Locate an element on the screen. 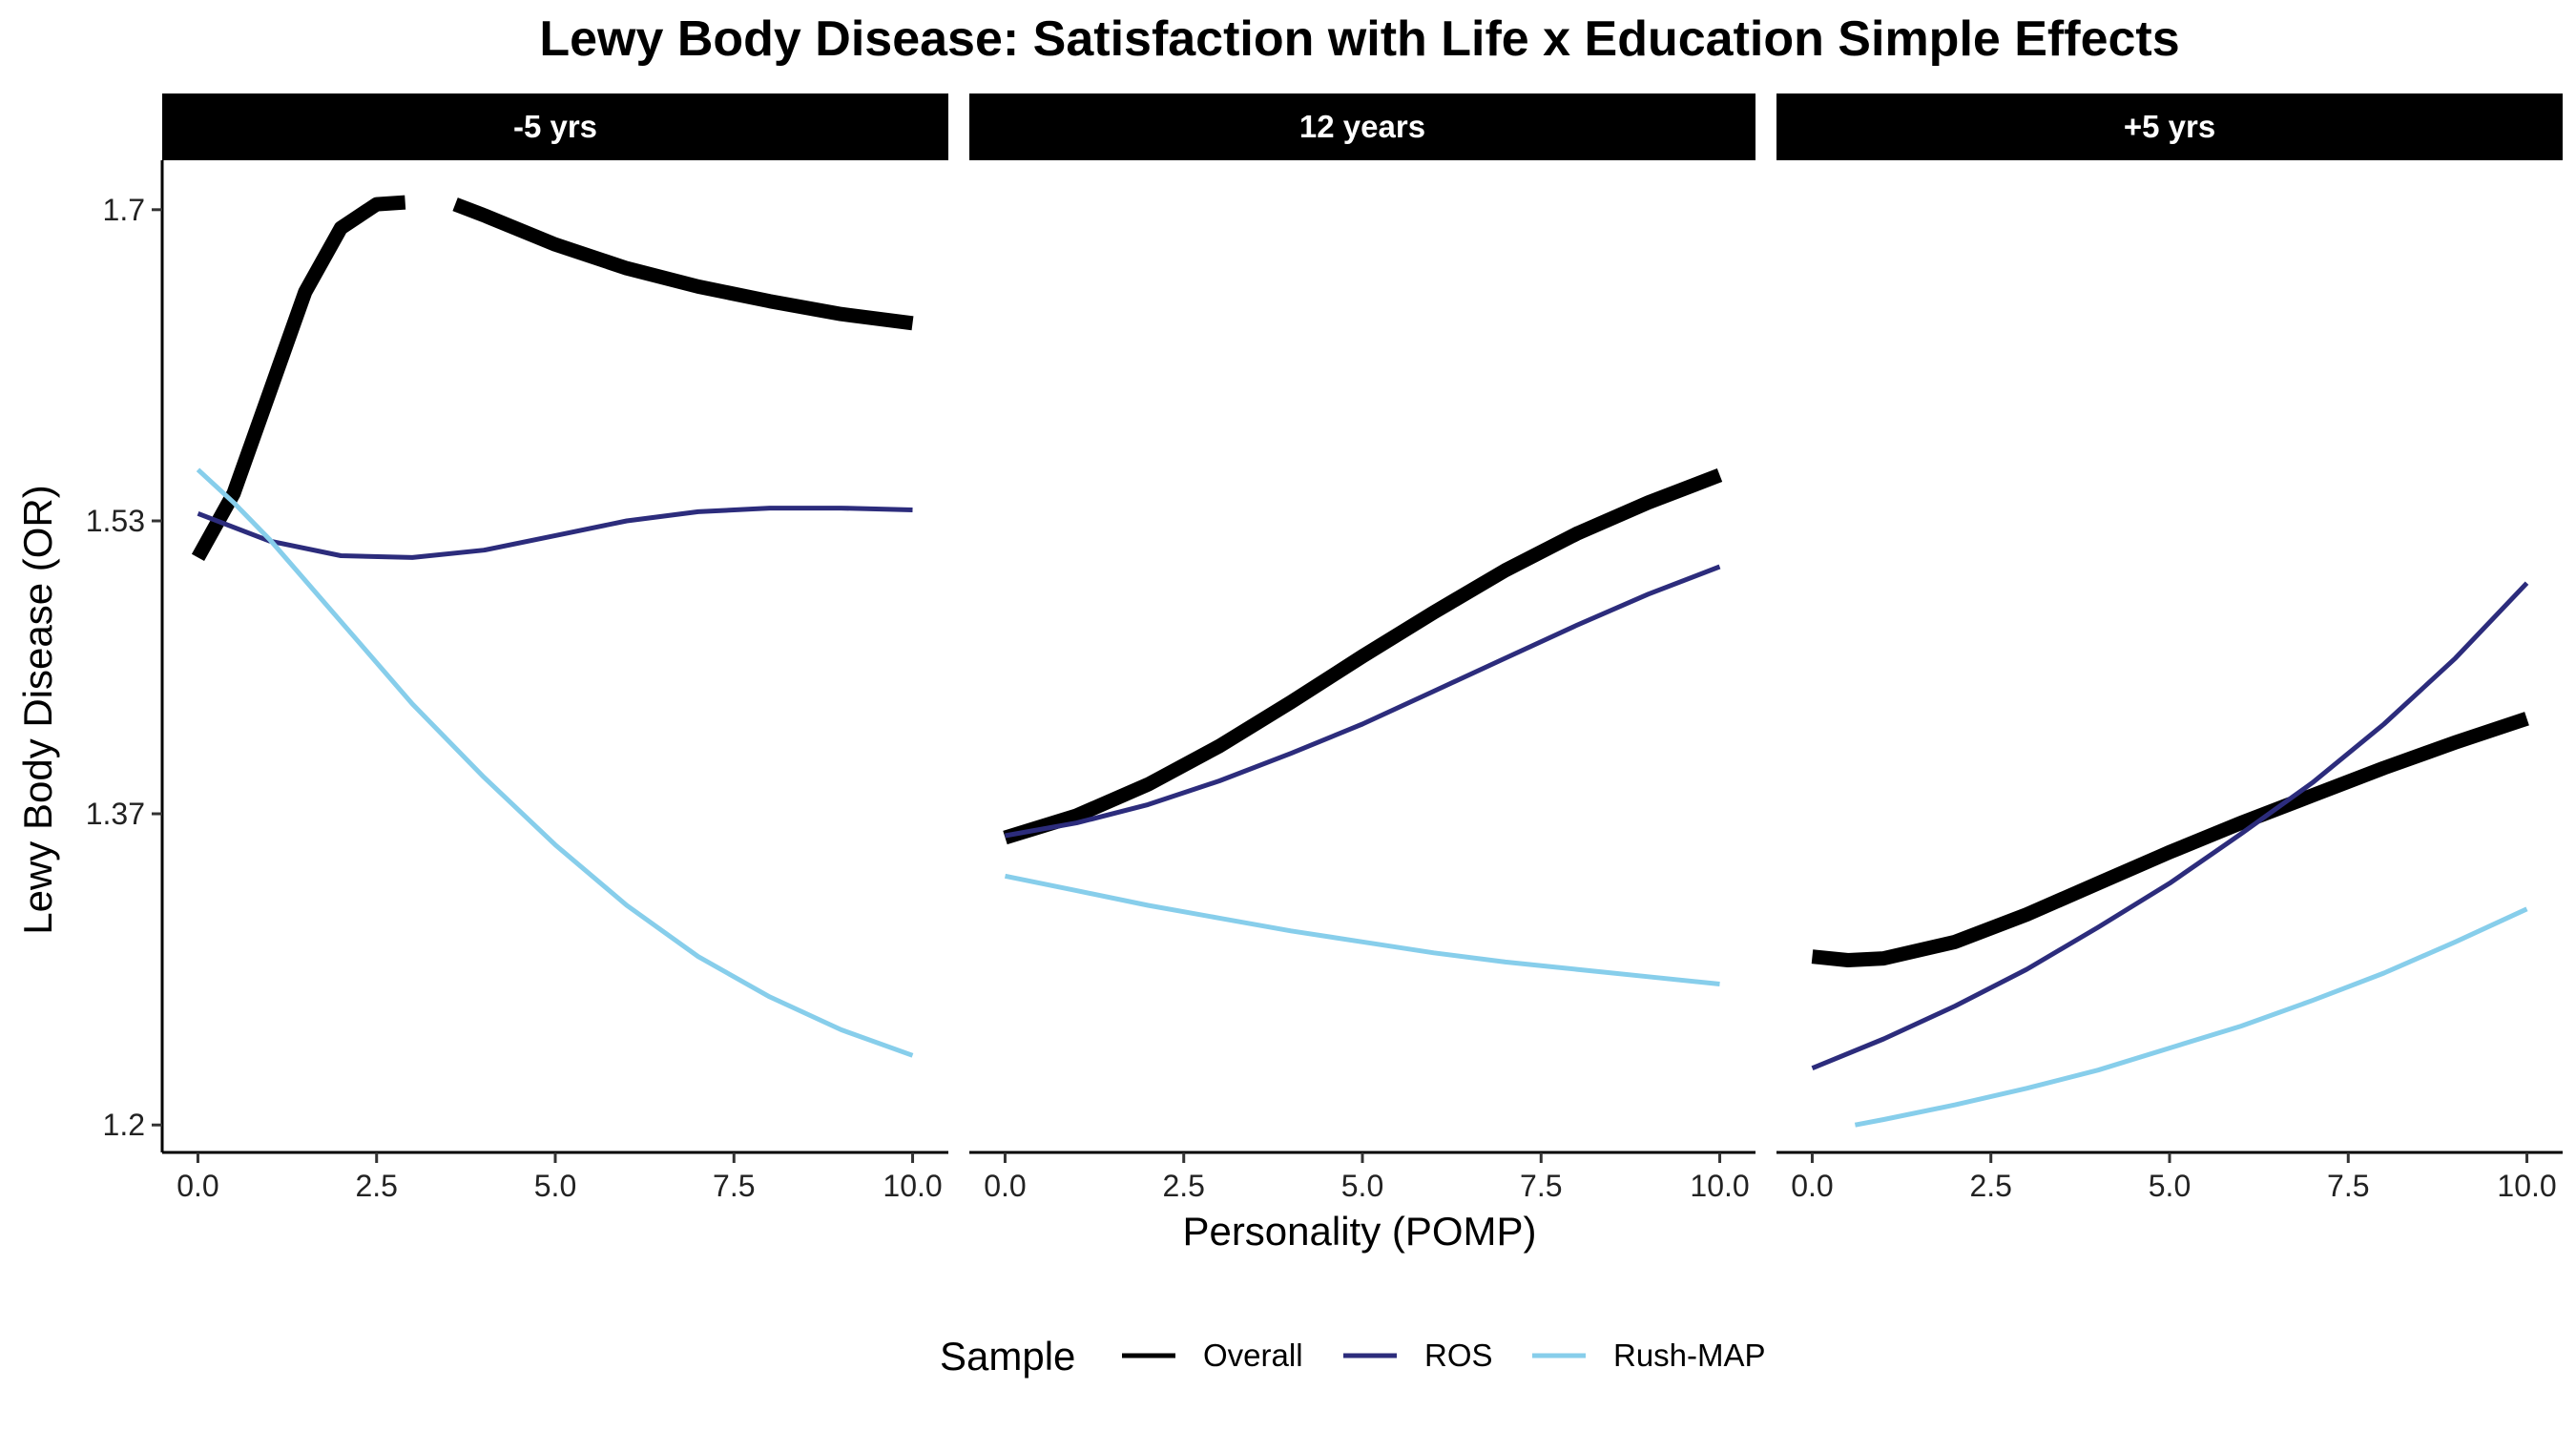  y-tick-label: 1.53 is located at coordinates (115, 521).